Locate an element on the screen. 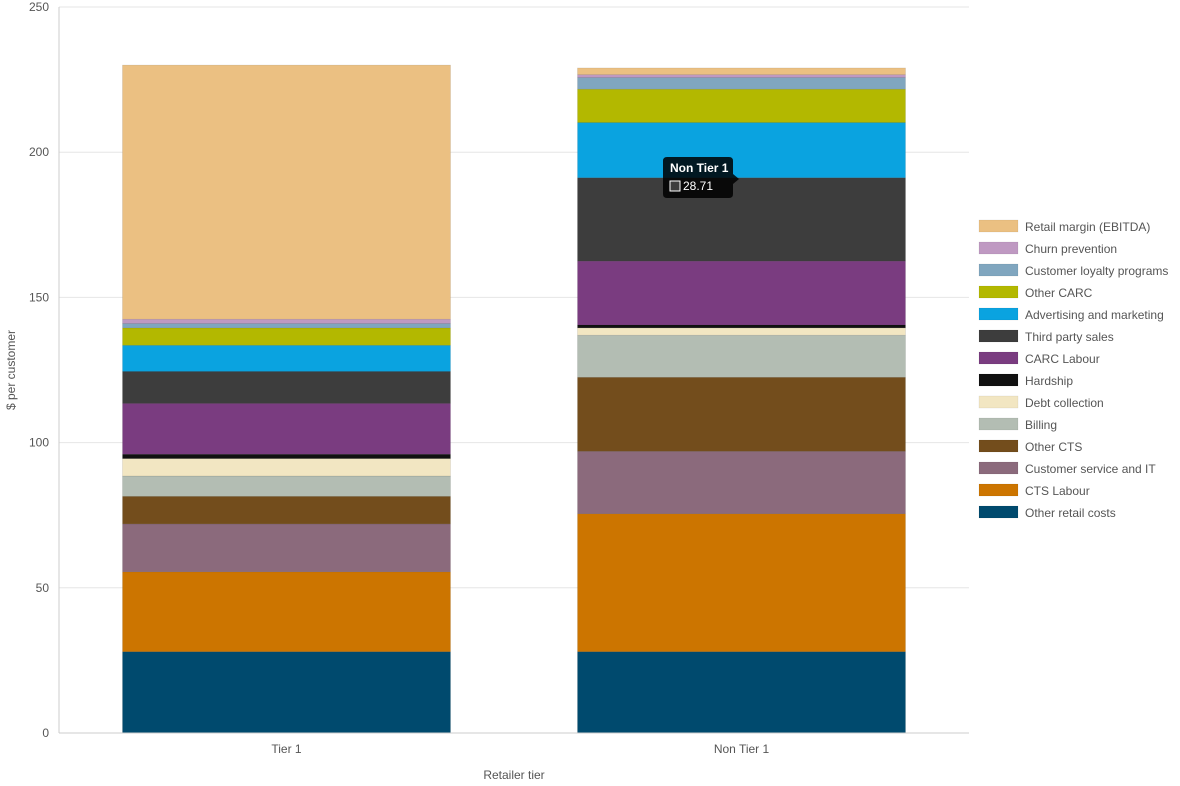 The height and width of the screenshot is (786, 1180). legend-item: Advertising and marketing is located at coordinates (1071, 314).